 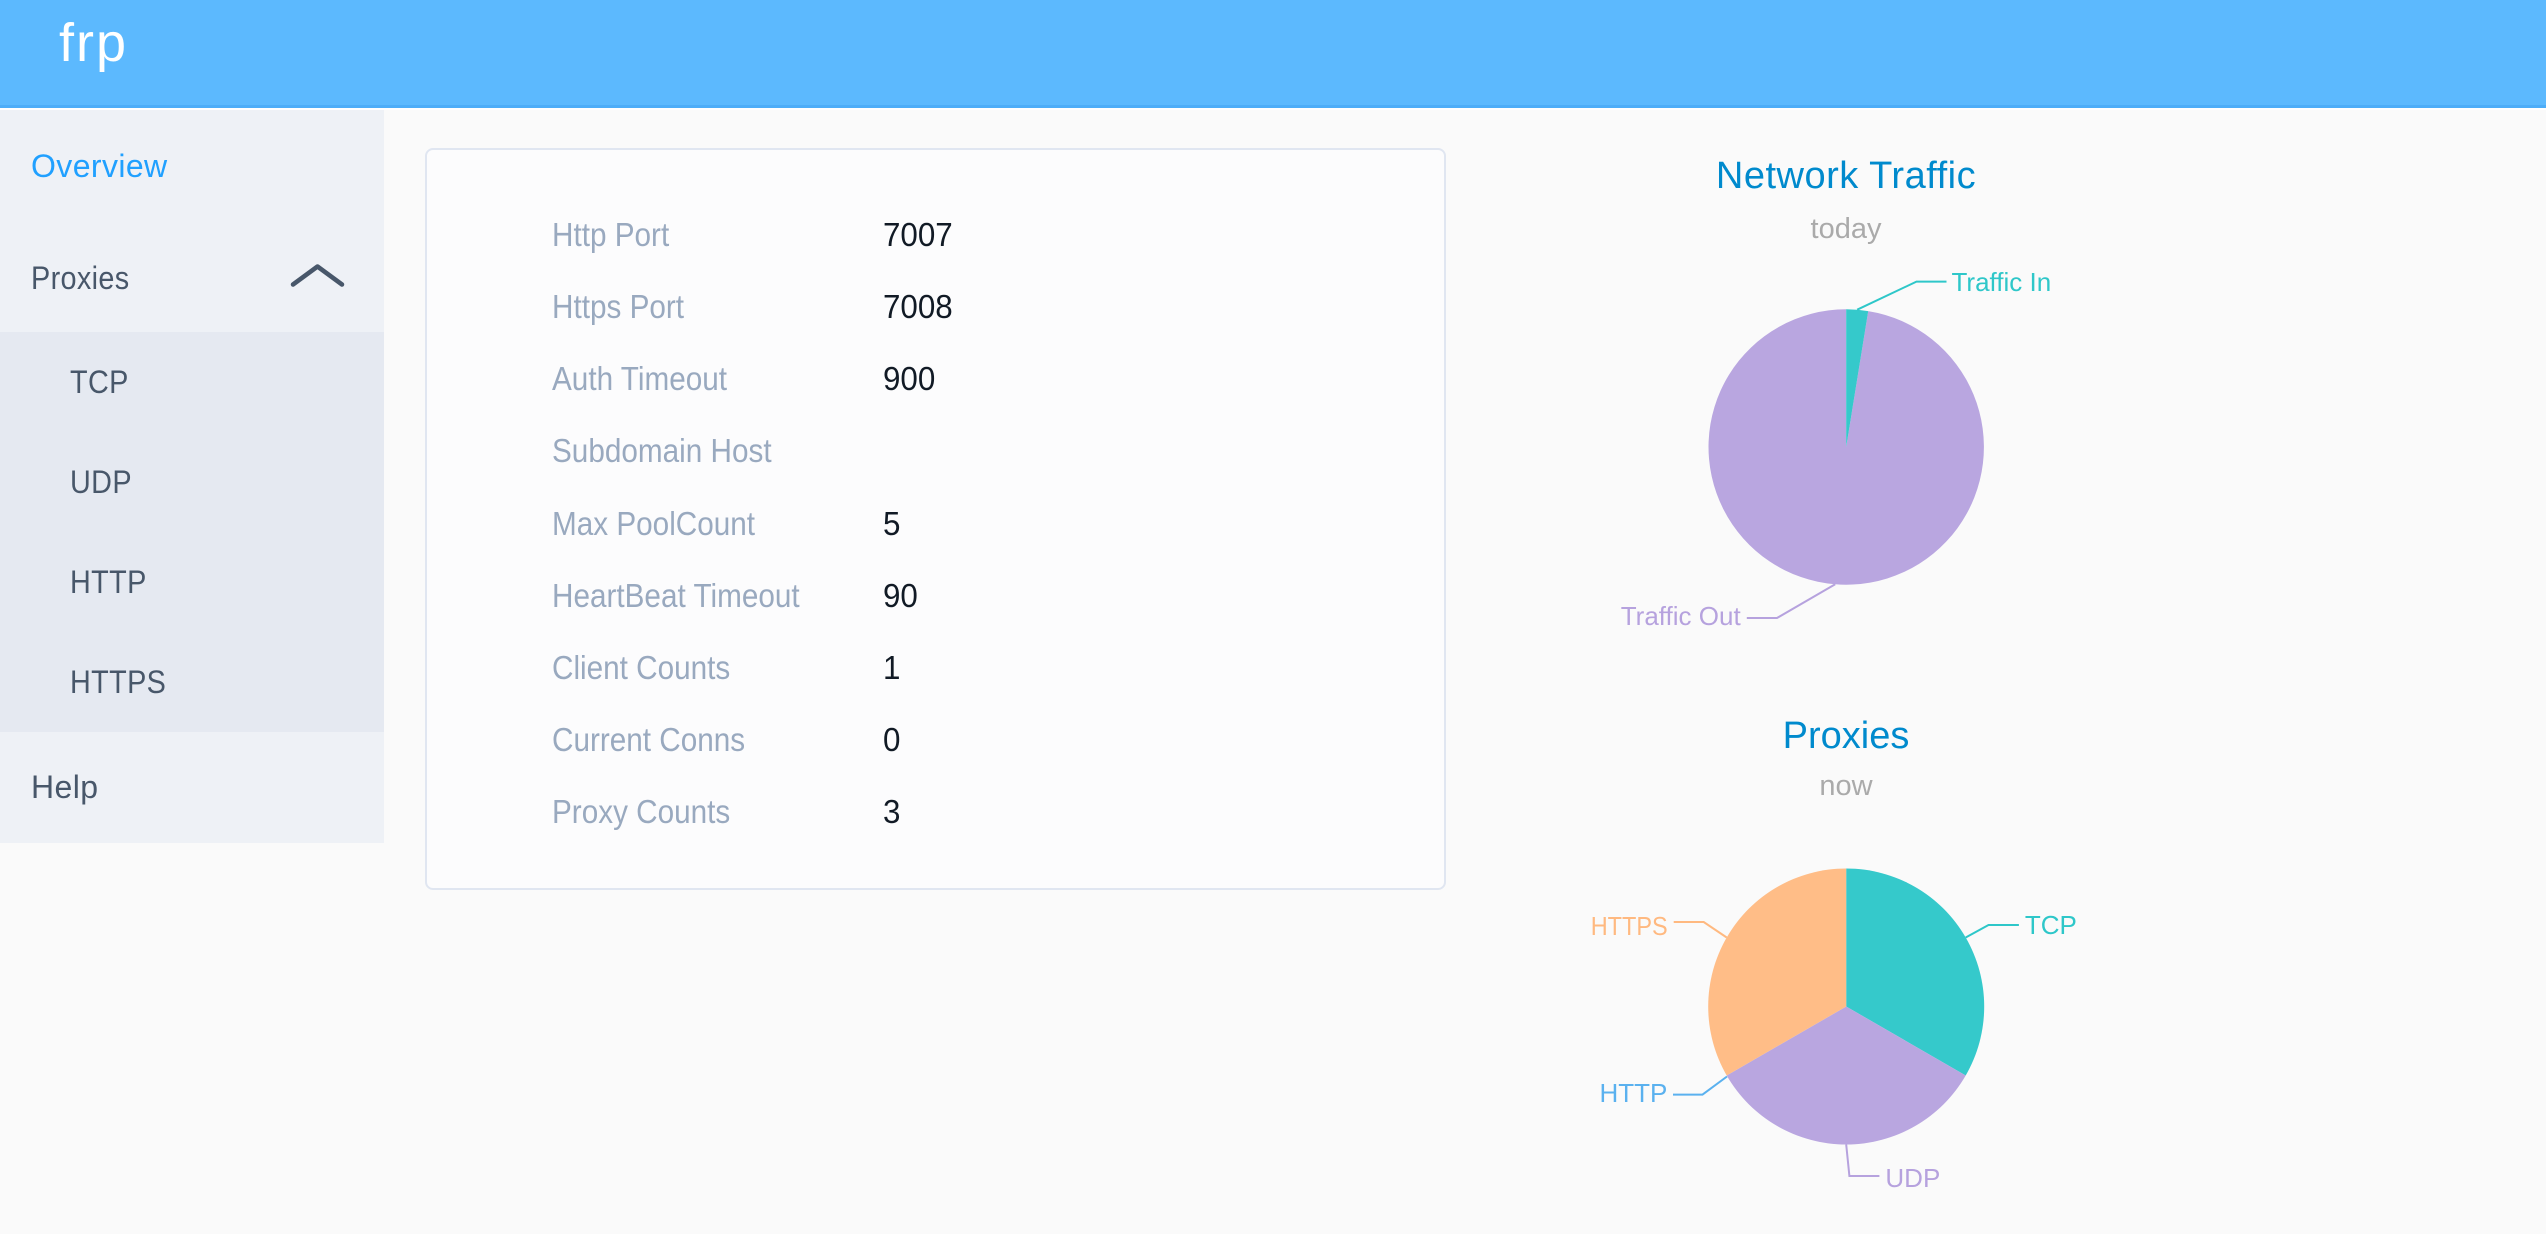 What do you see at coordinates (1846, 786) in the screenshot?
I see `svg-text: now` at bounding box center [1846, 786].